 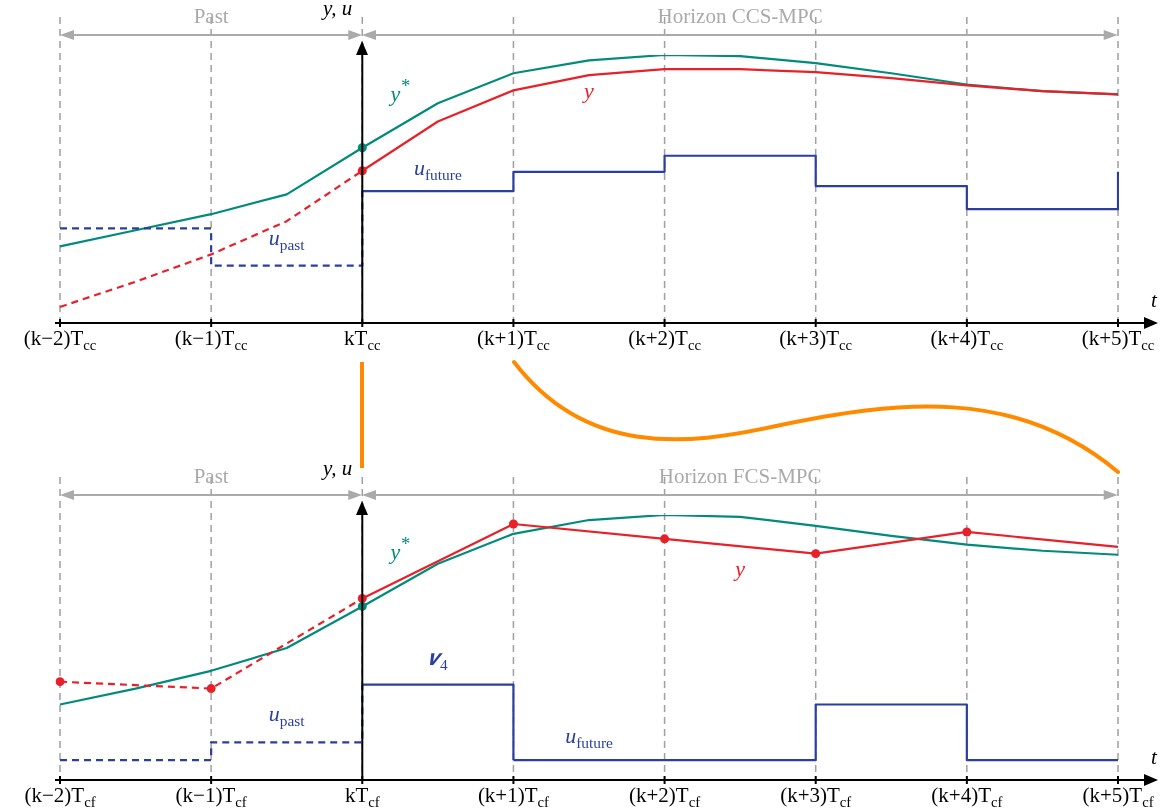 What do you see at coordinates (362, 797) in the screenshot?
I see `x-tick-label: kT$_{cf}$` at bounding box center [362, 797].